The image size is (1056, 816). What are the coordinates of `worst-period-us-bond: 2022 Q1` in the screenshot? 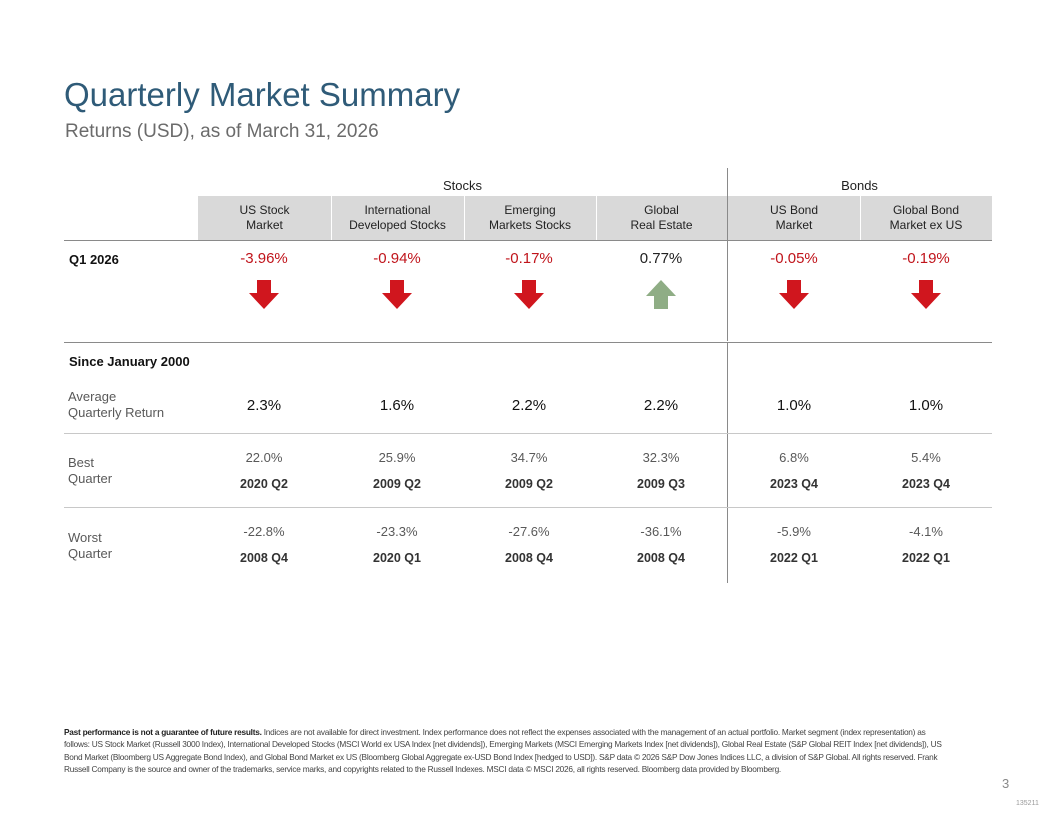 It's located at (794, 558).